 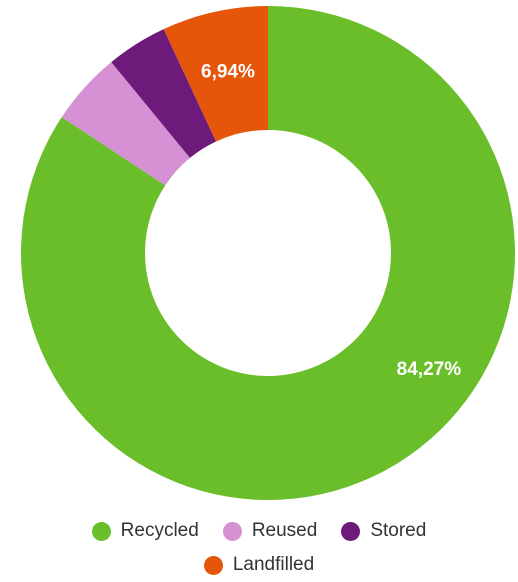 What do you see at coordinates (213, 565) in the screenshot?
I see `legend-swatch-landfilled` at bounding box center [213, 565].